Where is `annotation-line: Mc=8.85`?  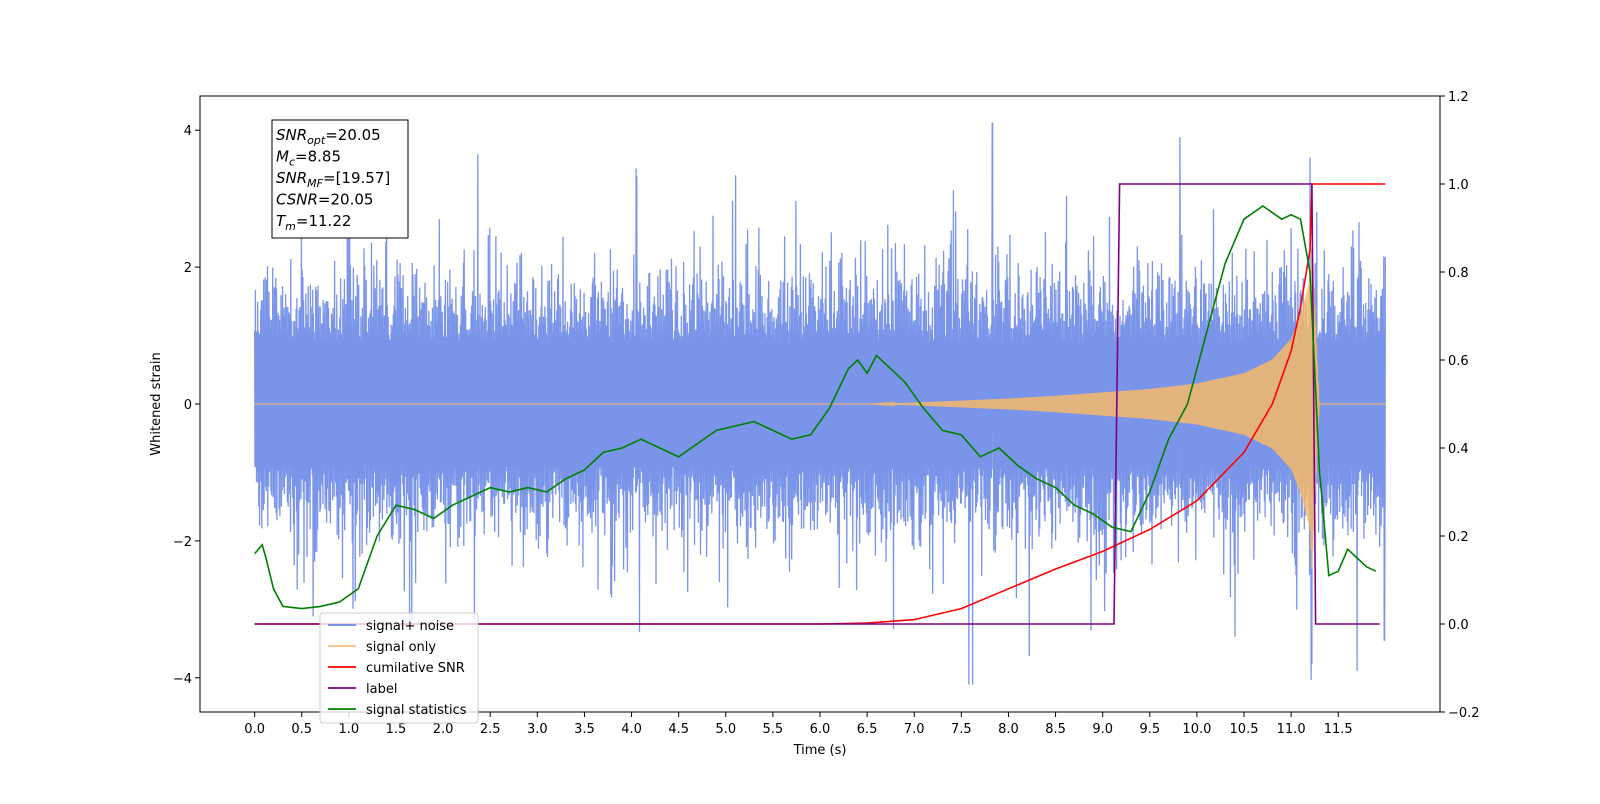
annotation-line: Mc=8.85 is located at coordinates (308, 158).